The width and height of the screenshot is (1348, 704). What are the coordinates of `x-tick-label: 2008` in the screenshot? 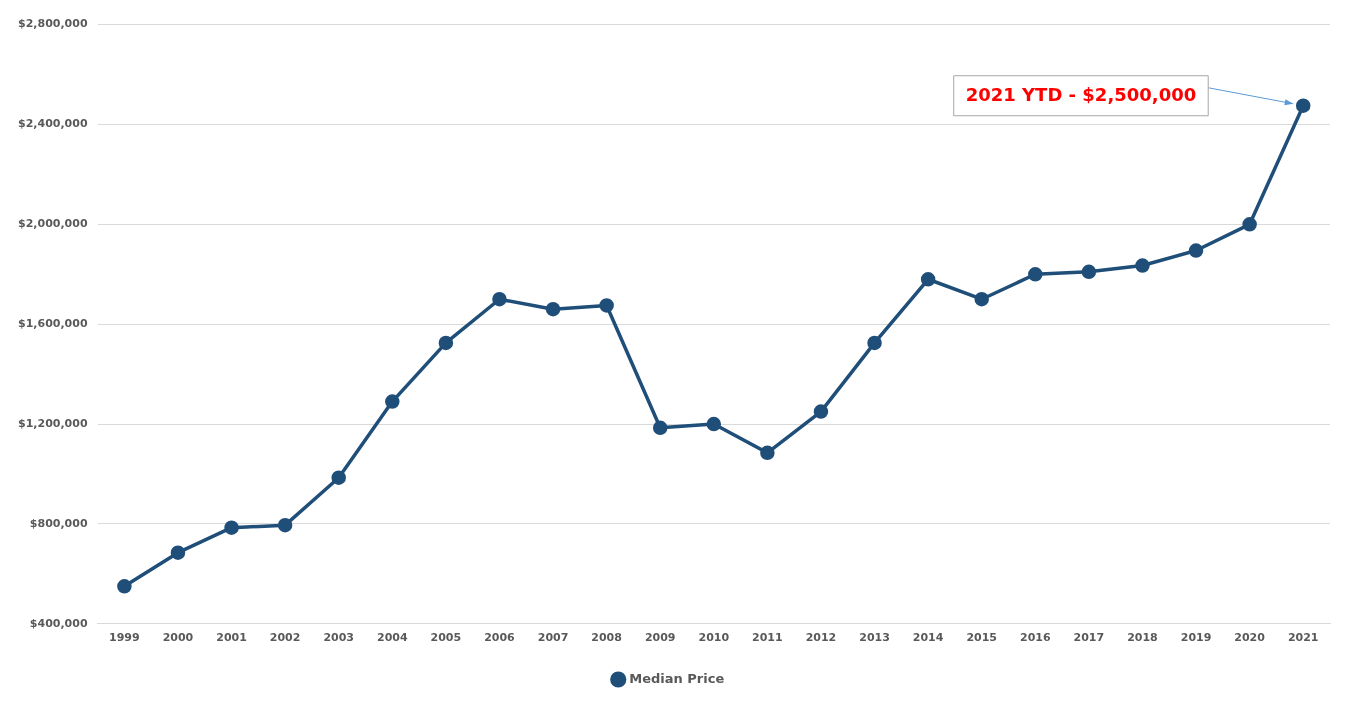 It's located at (606, 638).